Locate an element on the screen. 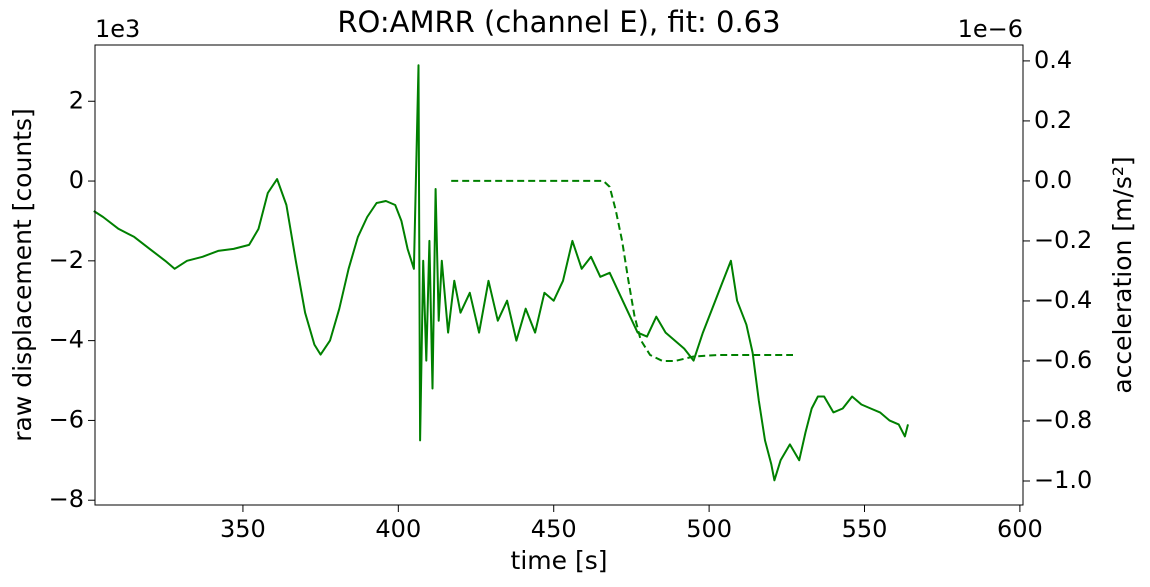 The height and width of the screenshot is (587, 1150). y-tick-label: 0 is located at coordinates (76, 180).